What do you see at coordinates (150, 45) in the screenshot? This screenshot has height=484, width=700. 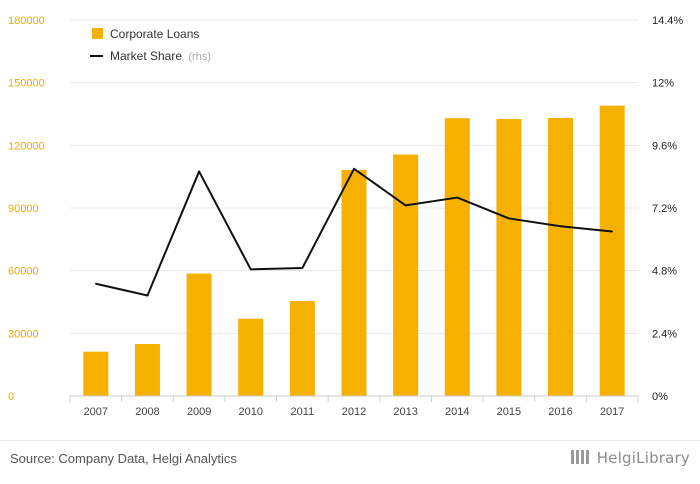 I see `legend: Corporate Loans Market Share (rhs)` at bounding box center [150, 45].